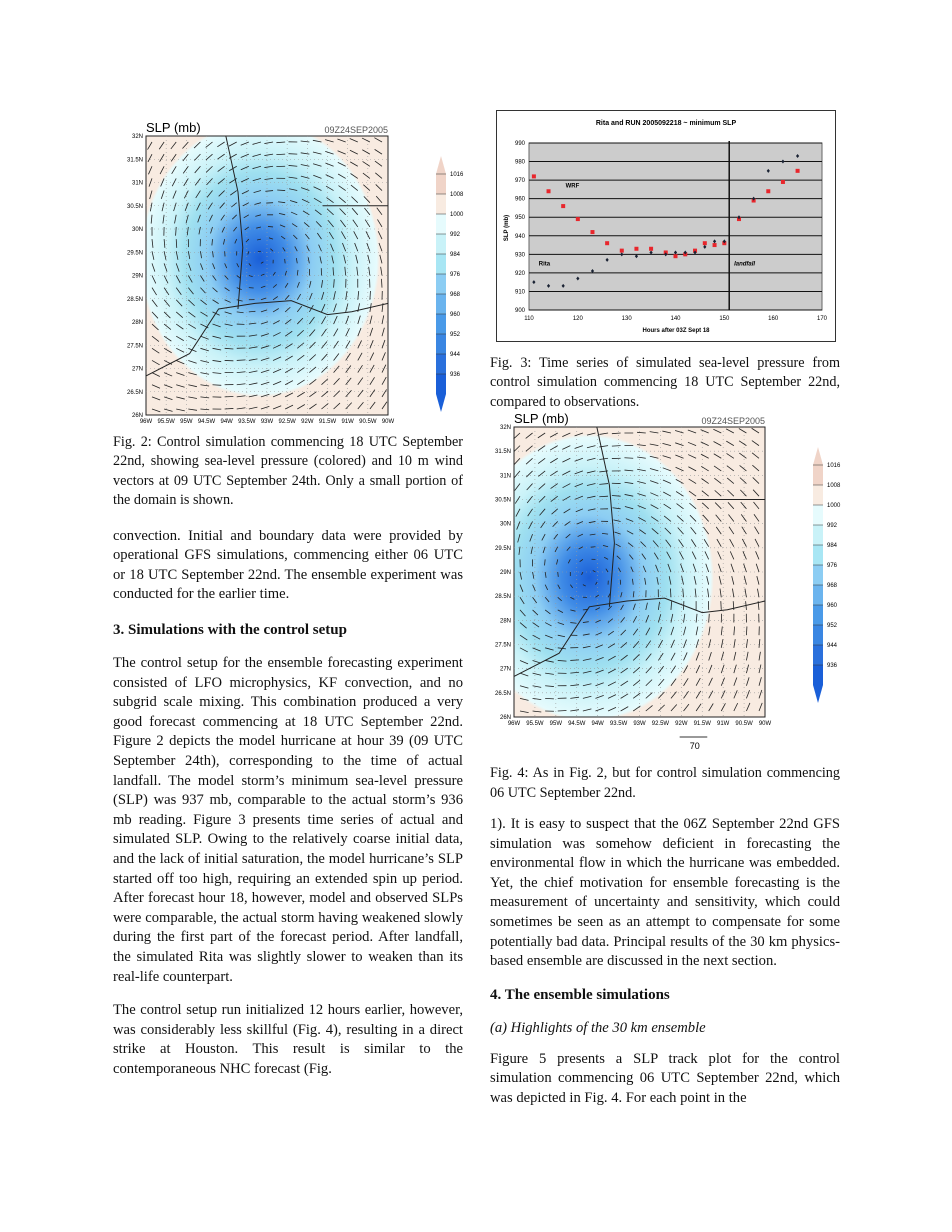 This screenshot has width=952, height=1232. Describe the element at coordinates (328, 422) in the screenshot. I see `longitude-label: 91.5W` at that location.